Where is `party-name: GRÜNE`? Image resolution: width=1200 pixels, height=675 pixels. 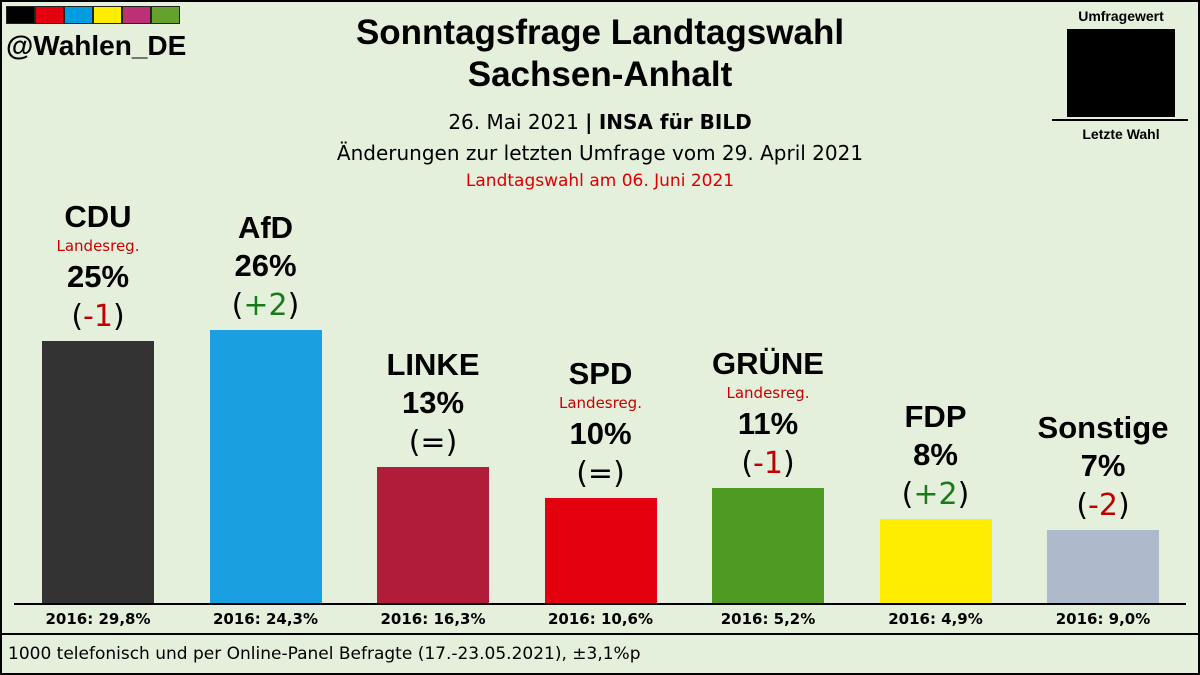
party-name: GRÜNE is located at coordinates (768, 363).